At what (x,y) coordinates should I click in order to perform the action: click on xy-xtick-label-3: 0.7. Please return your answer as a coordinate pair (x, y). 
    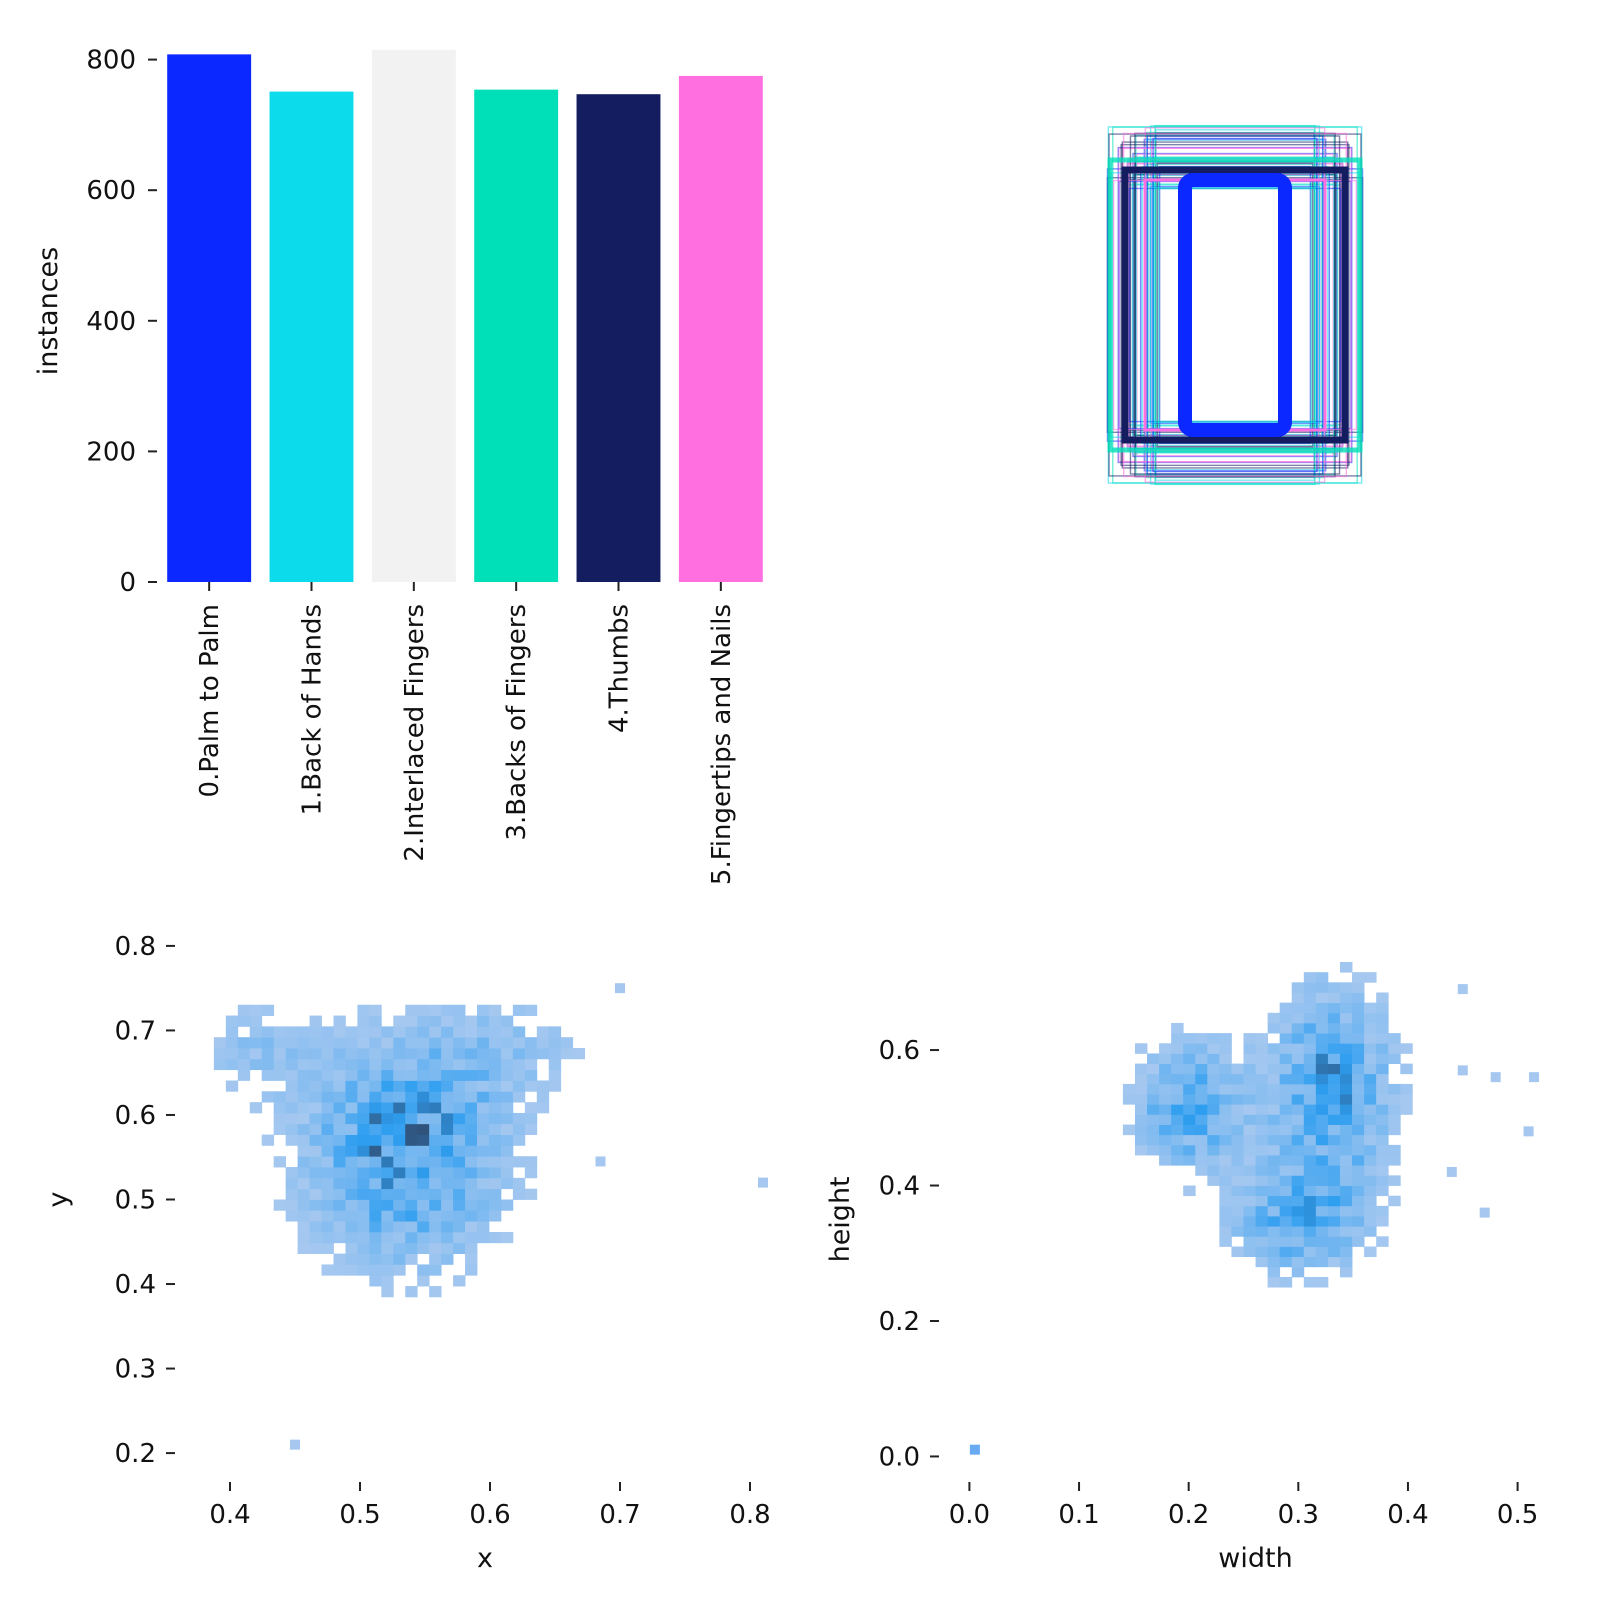
    Looking at the image, I should click on (619, 1515).